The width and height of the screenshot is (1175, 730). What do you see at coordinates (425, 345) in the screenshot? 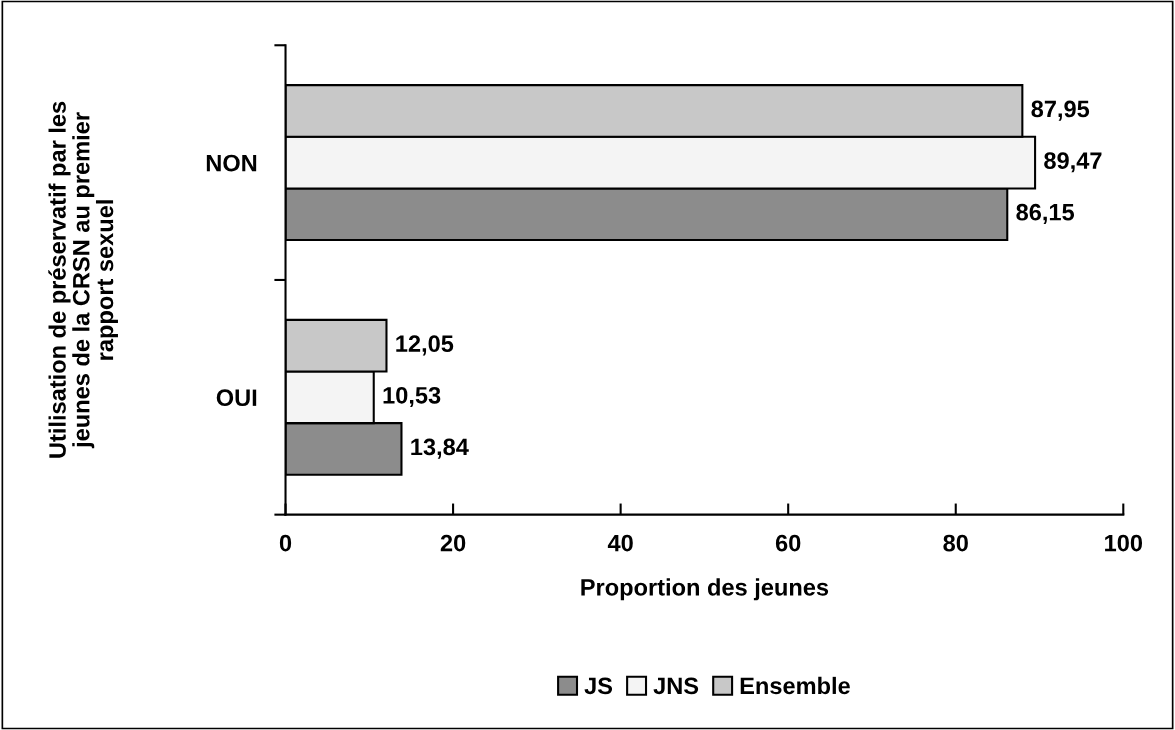
I see `data-label: 12,05` at bounding box center [425, 345].